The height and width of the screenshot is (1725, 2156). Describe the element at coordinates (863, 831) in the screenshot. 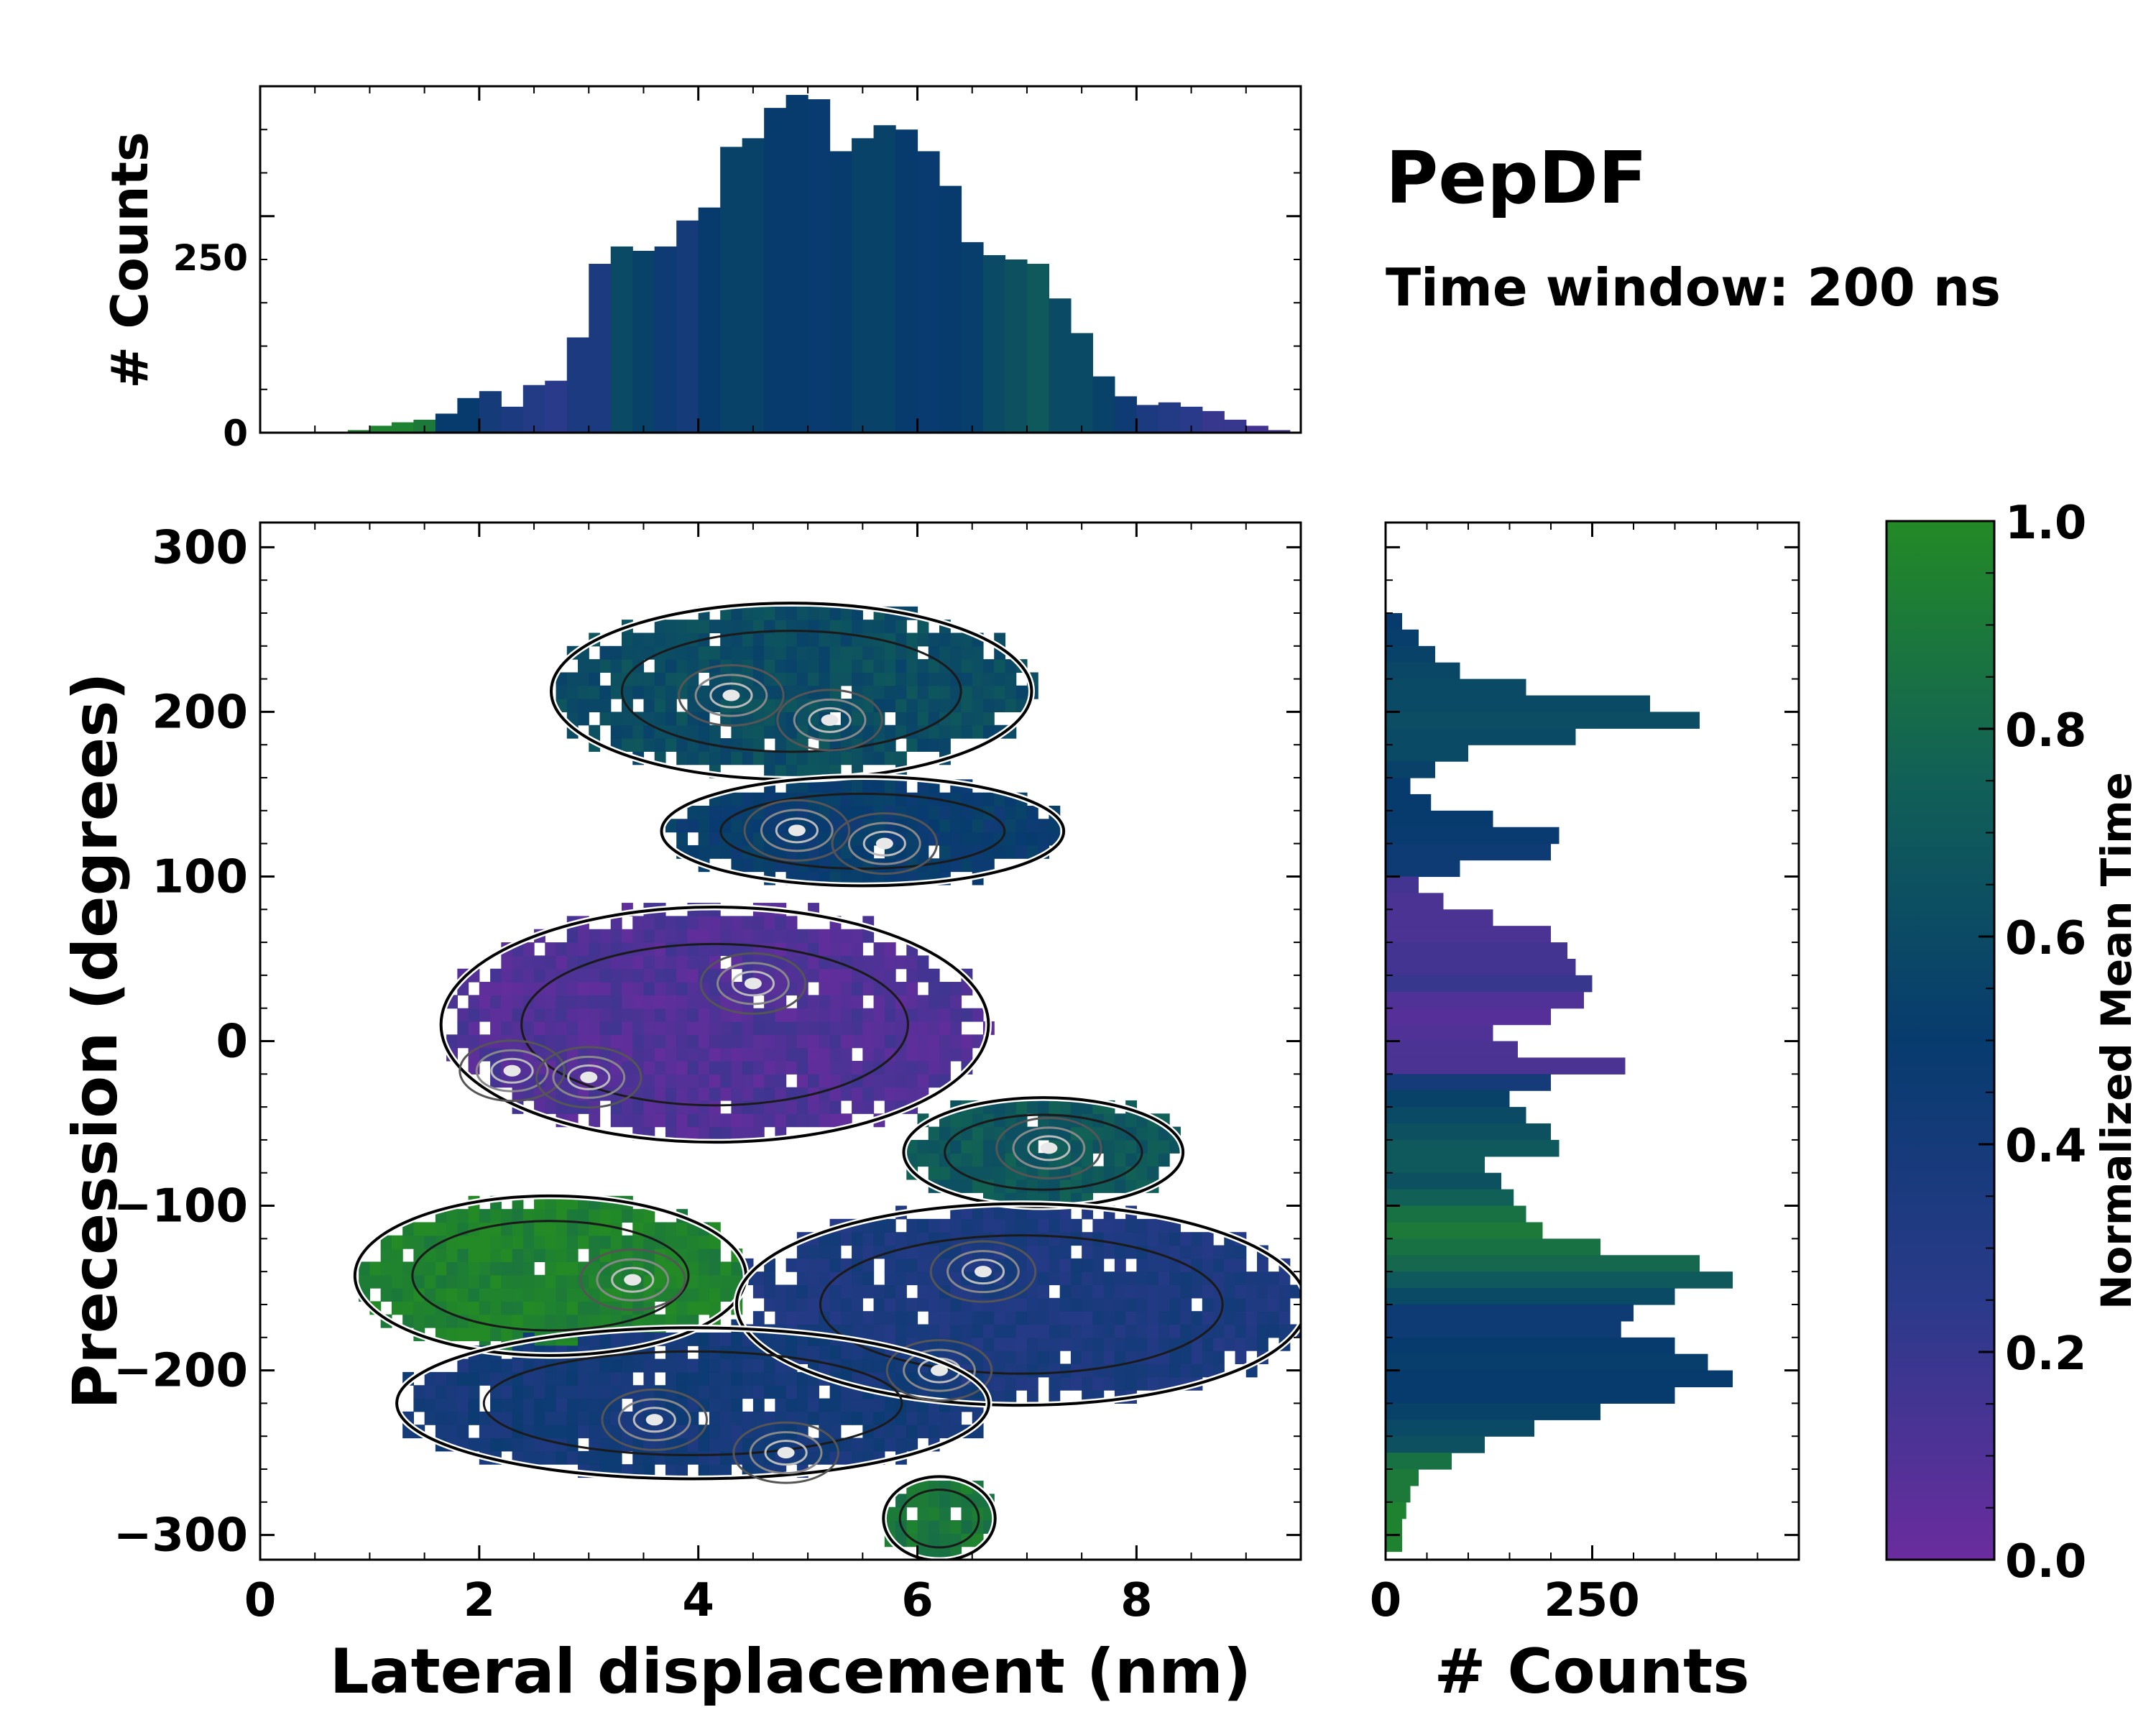

I see `contour-outer` at that location.